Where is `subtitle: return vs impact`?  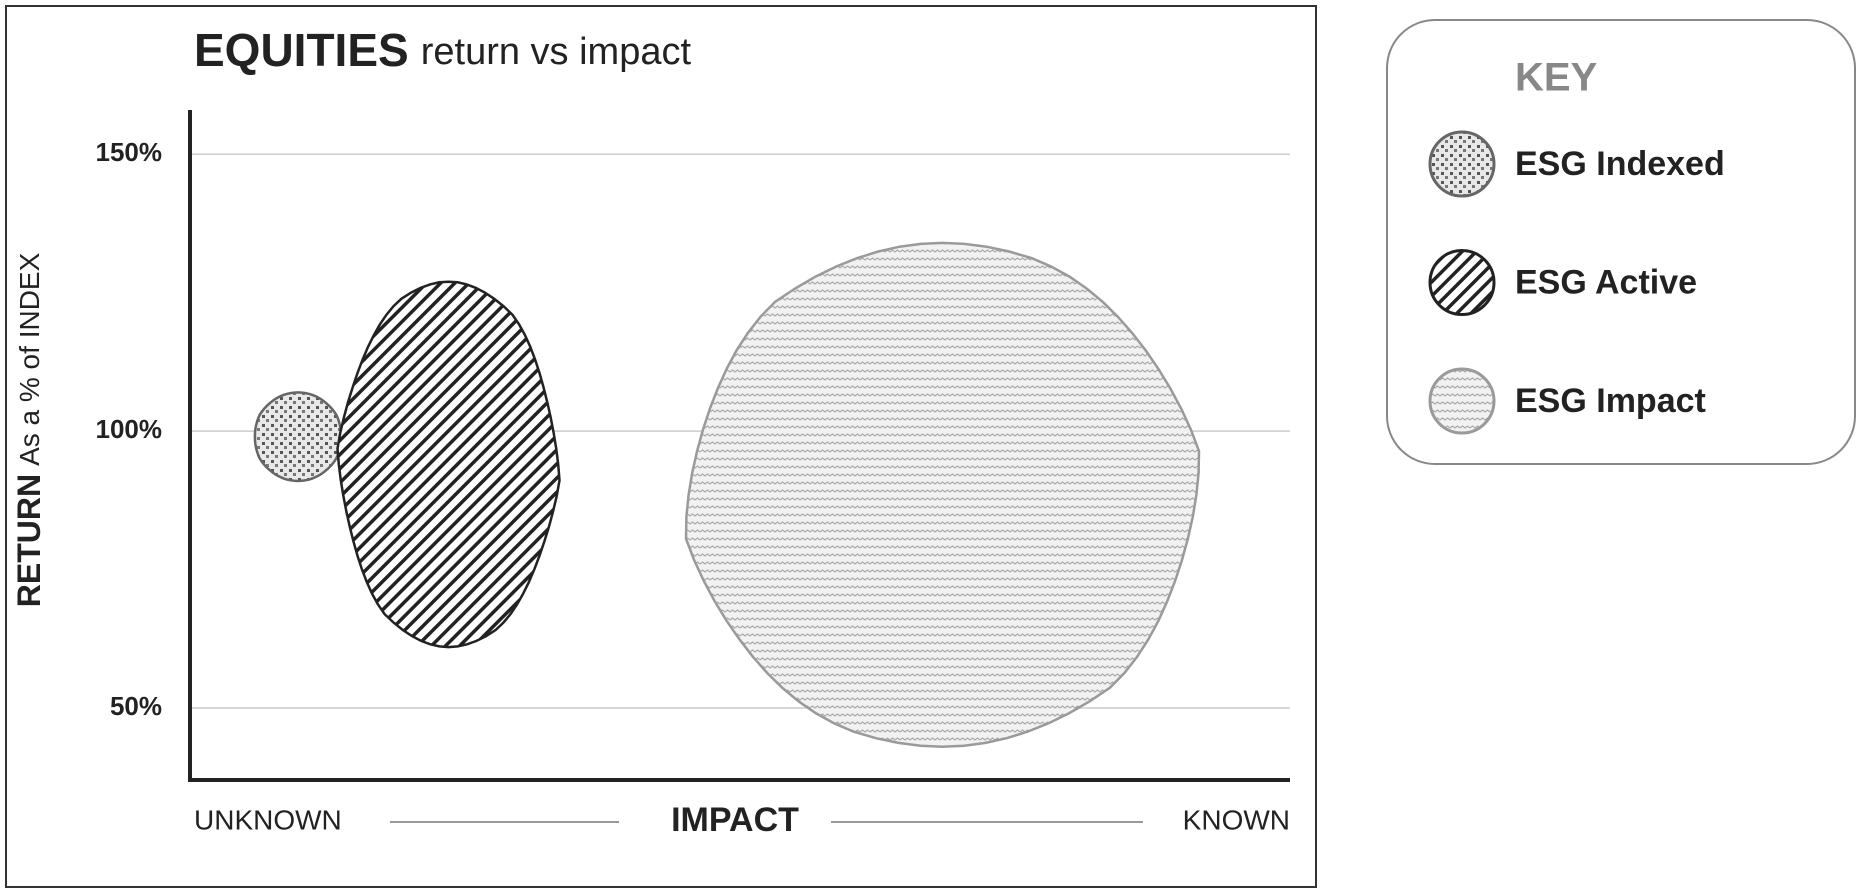
subtitle: return vs impact is located at coordinates (556, 52).